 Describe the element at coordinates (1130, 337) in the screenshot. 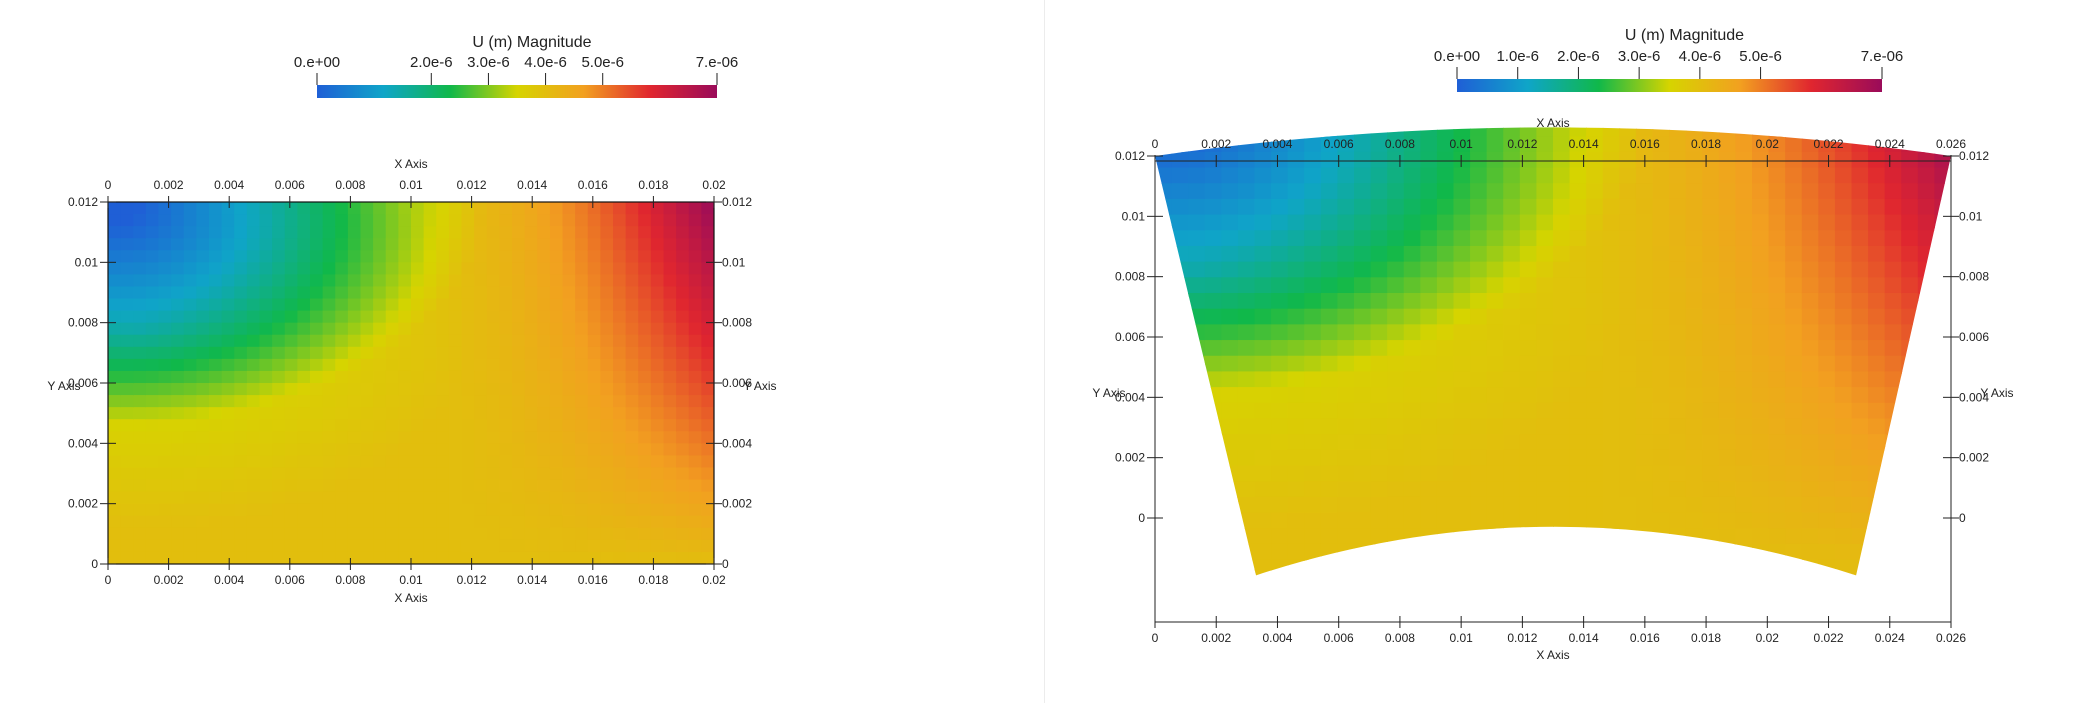

I see `y-tick-label-left: 0.006` at that location.